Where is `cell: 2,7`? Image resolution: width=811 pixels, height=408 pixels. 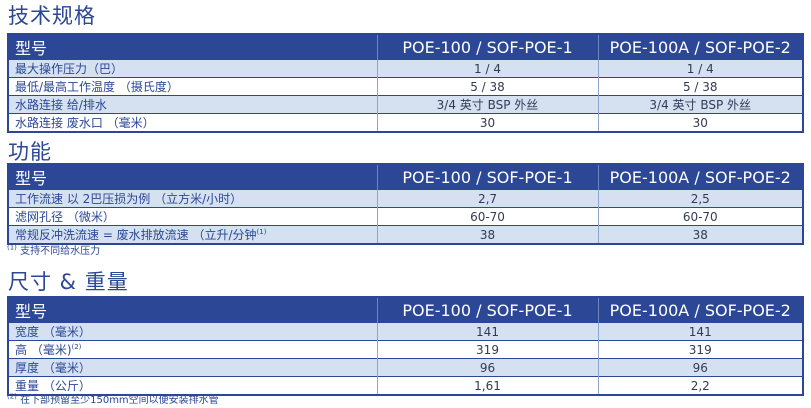
cell: 2,7 is located at coordinates (487, 198).